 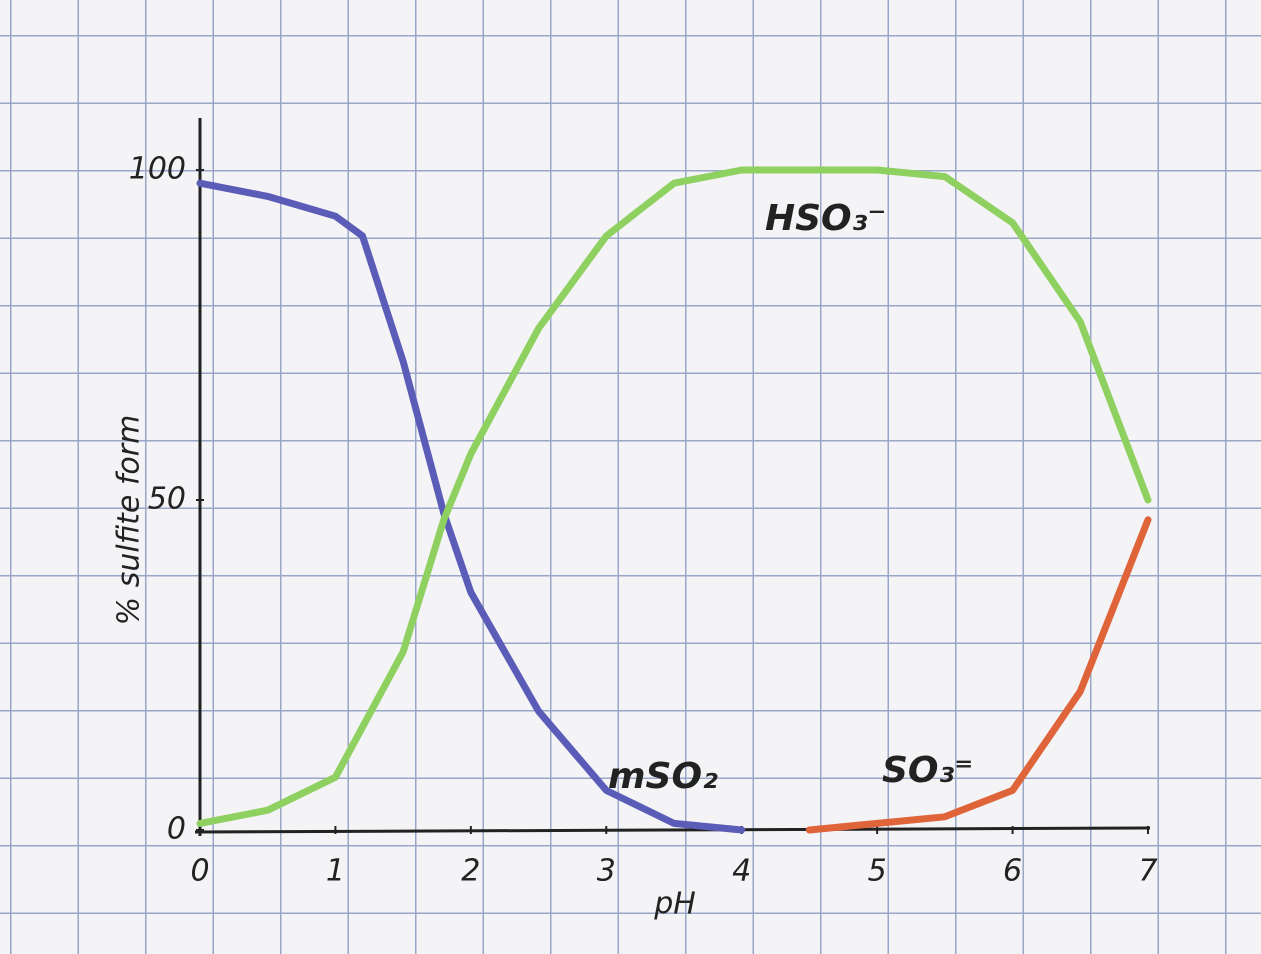 I want to click on series-label: HSO₃⁻, so click(x=825, y=218).